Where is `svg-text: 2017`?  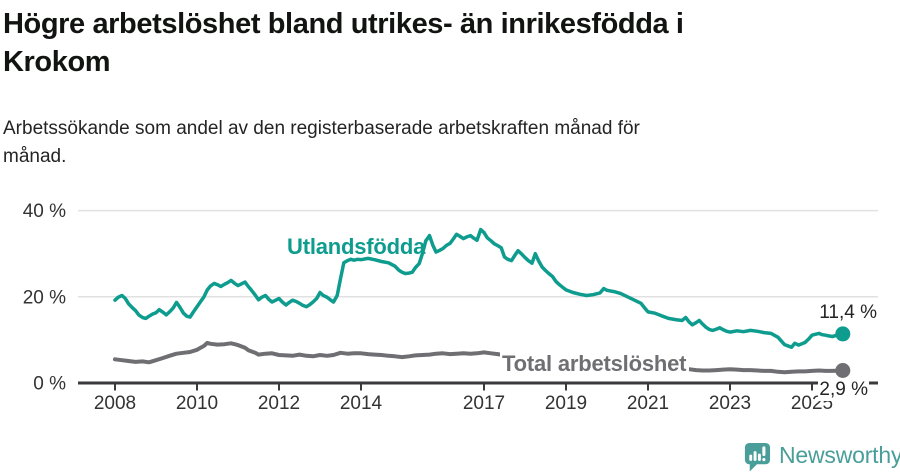
svg-text: 2017 is located at coordinates (484, 403).